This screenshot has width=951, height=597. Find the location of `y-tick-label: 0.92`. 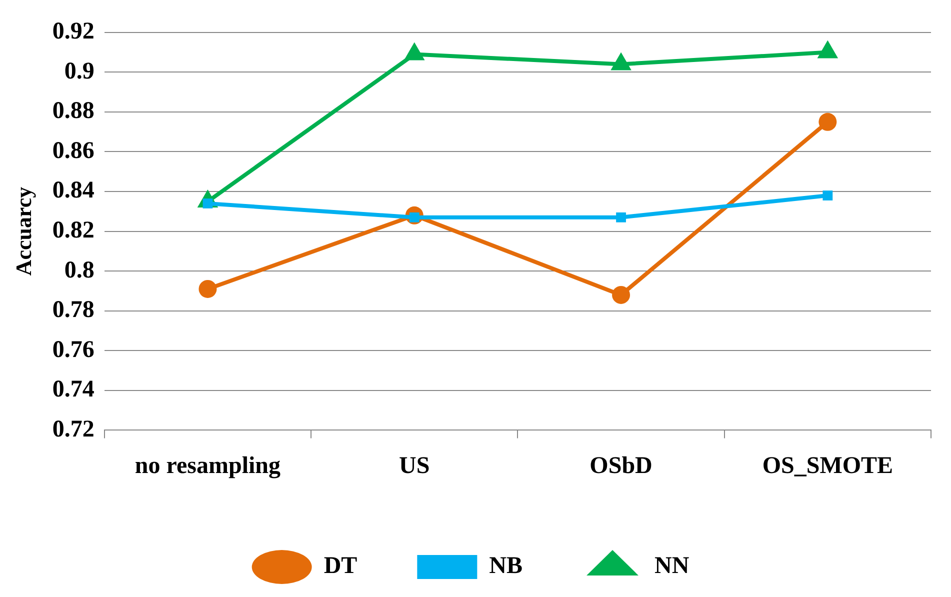

y-tick-label: 0.92 is located at coordinates (73, 31).